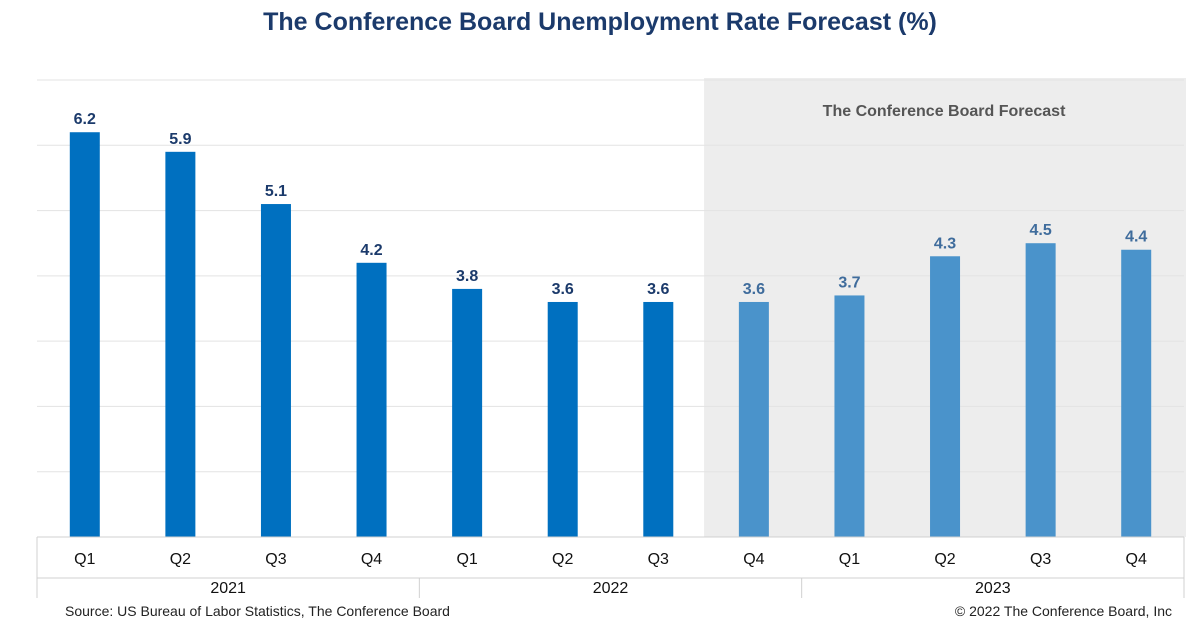 The height and width of the screenshot is (627, 1200). I want to click on data-label: 6.2, so click(85, 119).